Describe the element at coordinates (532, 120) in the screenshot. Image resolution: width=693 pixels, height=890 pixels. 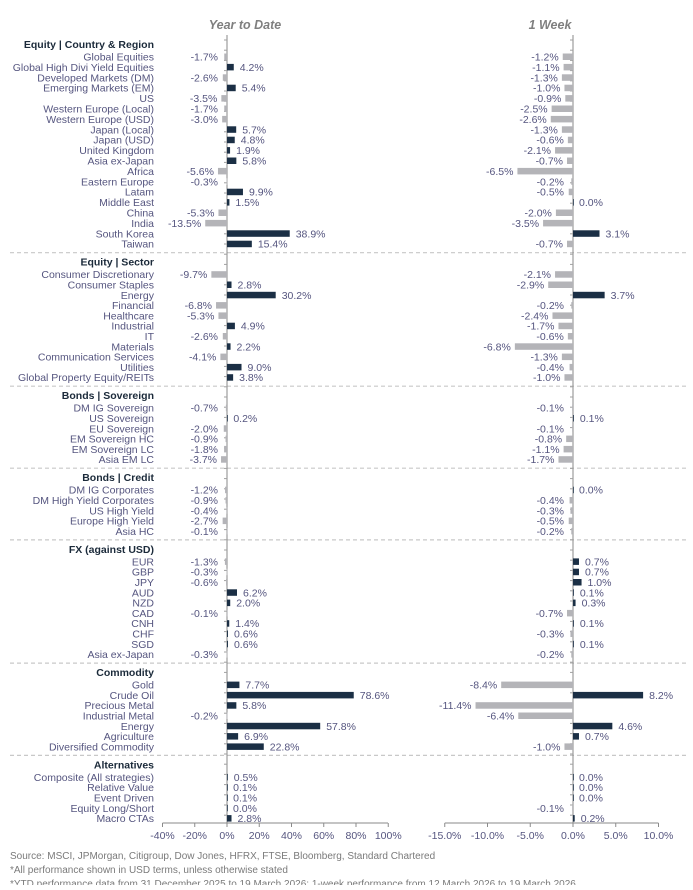
I see `value-label-w1: -2.6%` at that location.